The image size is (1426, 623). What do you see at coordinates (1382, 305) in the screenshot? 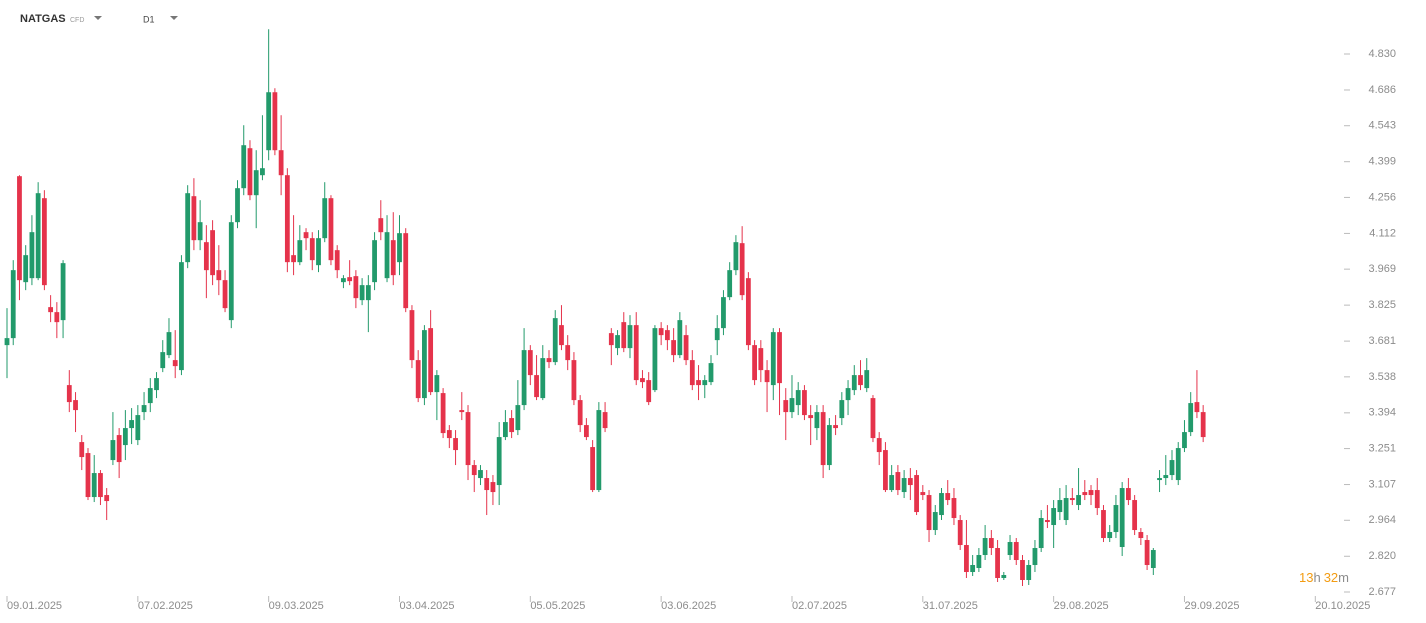
I see `y-tick-label: 3.825` at bounding box center [1382, 305].